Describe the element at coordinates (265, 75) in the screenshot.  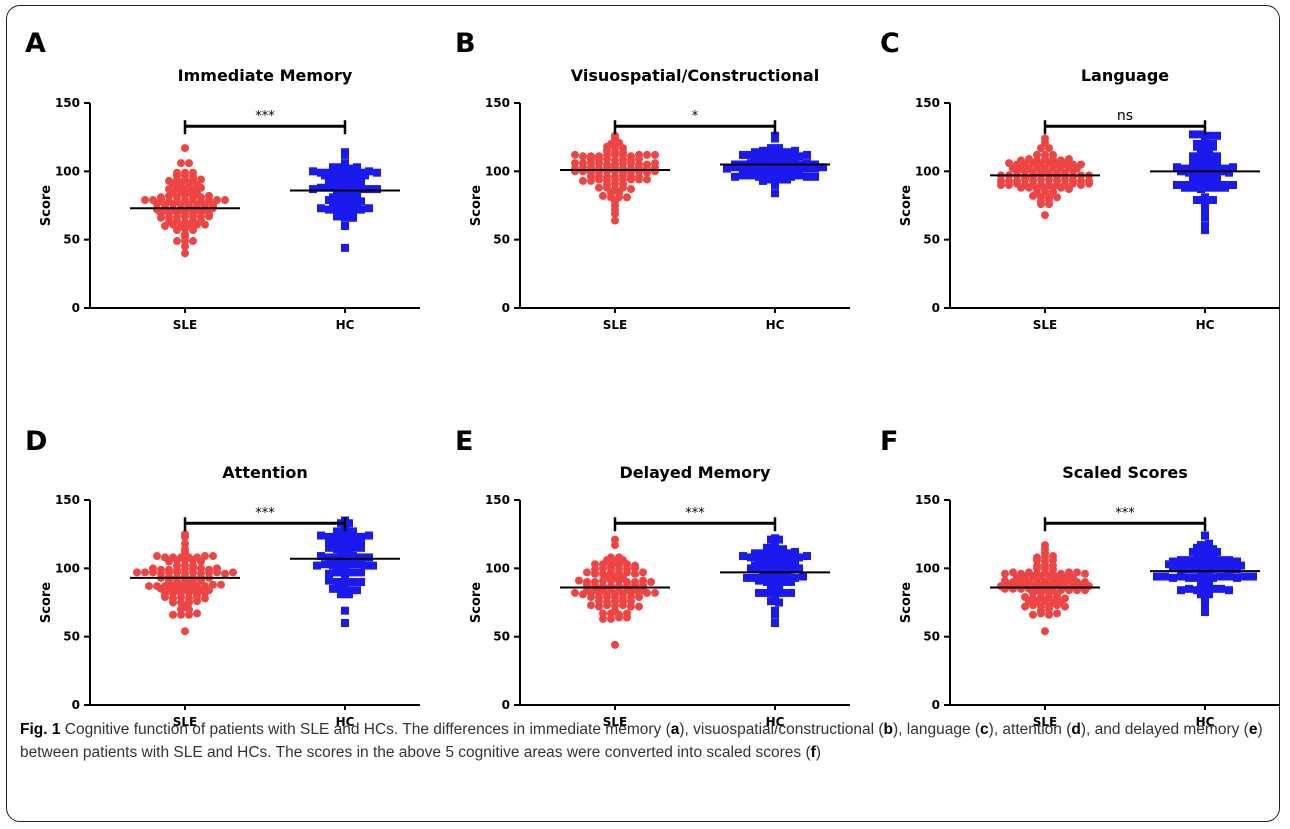
I see `chart-title: Immediate Memory` at that location.